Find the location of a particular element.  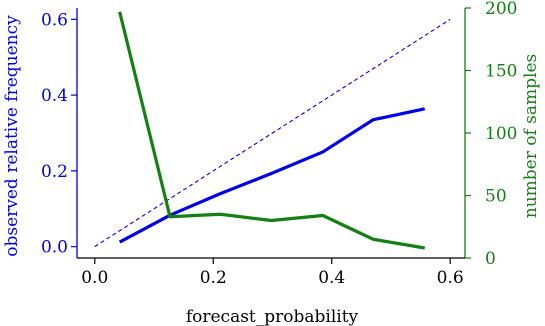

y-right-tick-label: 100 is located at coordinates (501, 134).